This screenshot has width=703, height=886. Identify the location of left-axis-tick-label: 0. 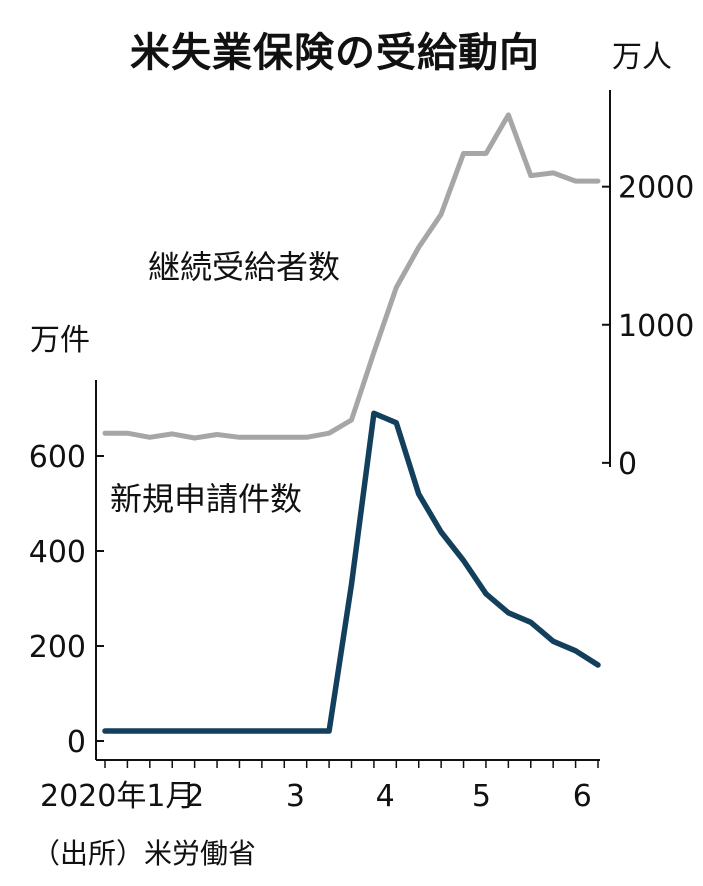
(76, 742).